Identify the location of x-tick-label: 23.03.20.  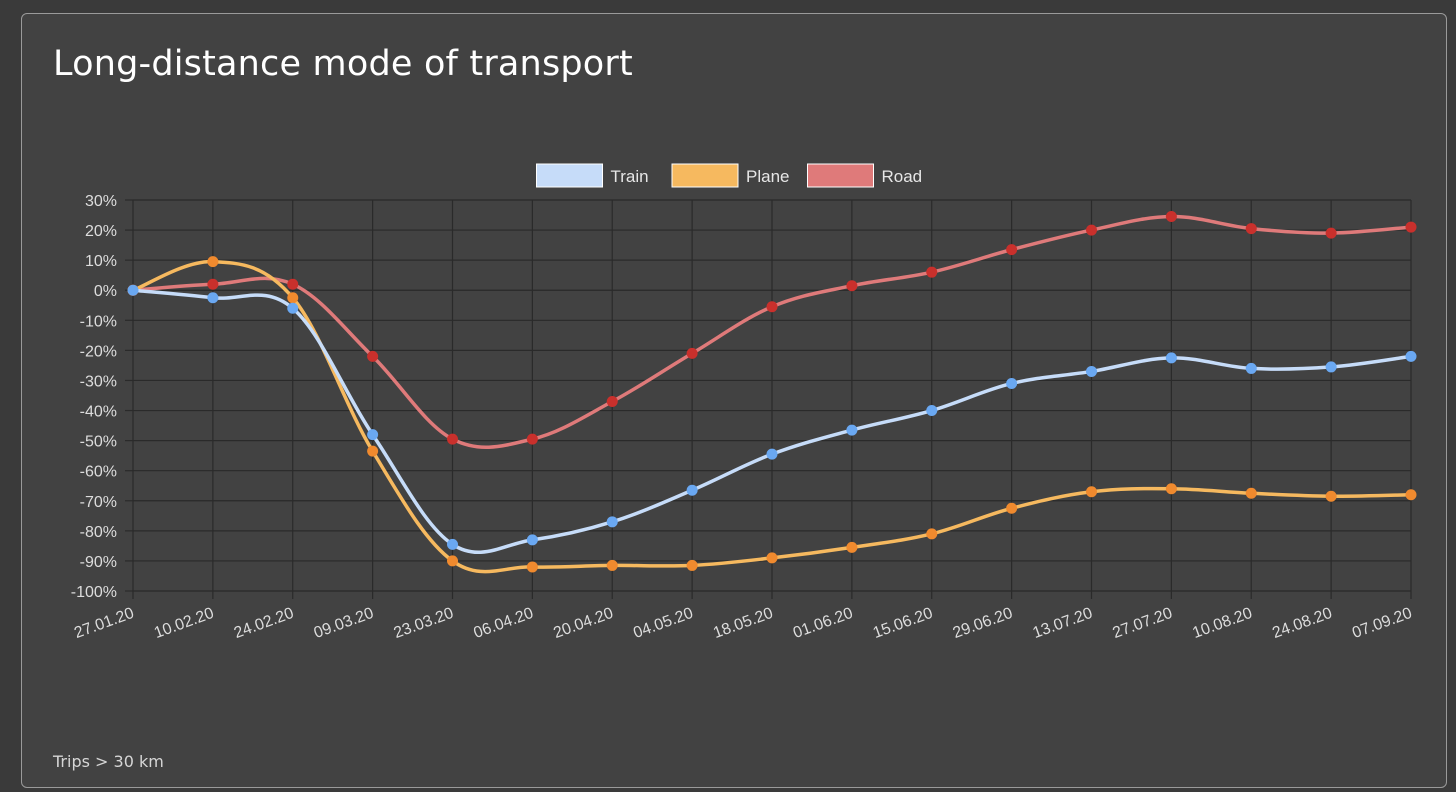
(424, 623).